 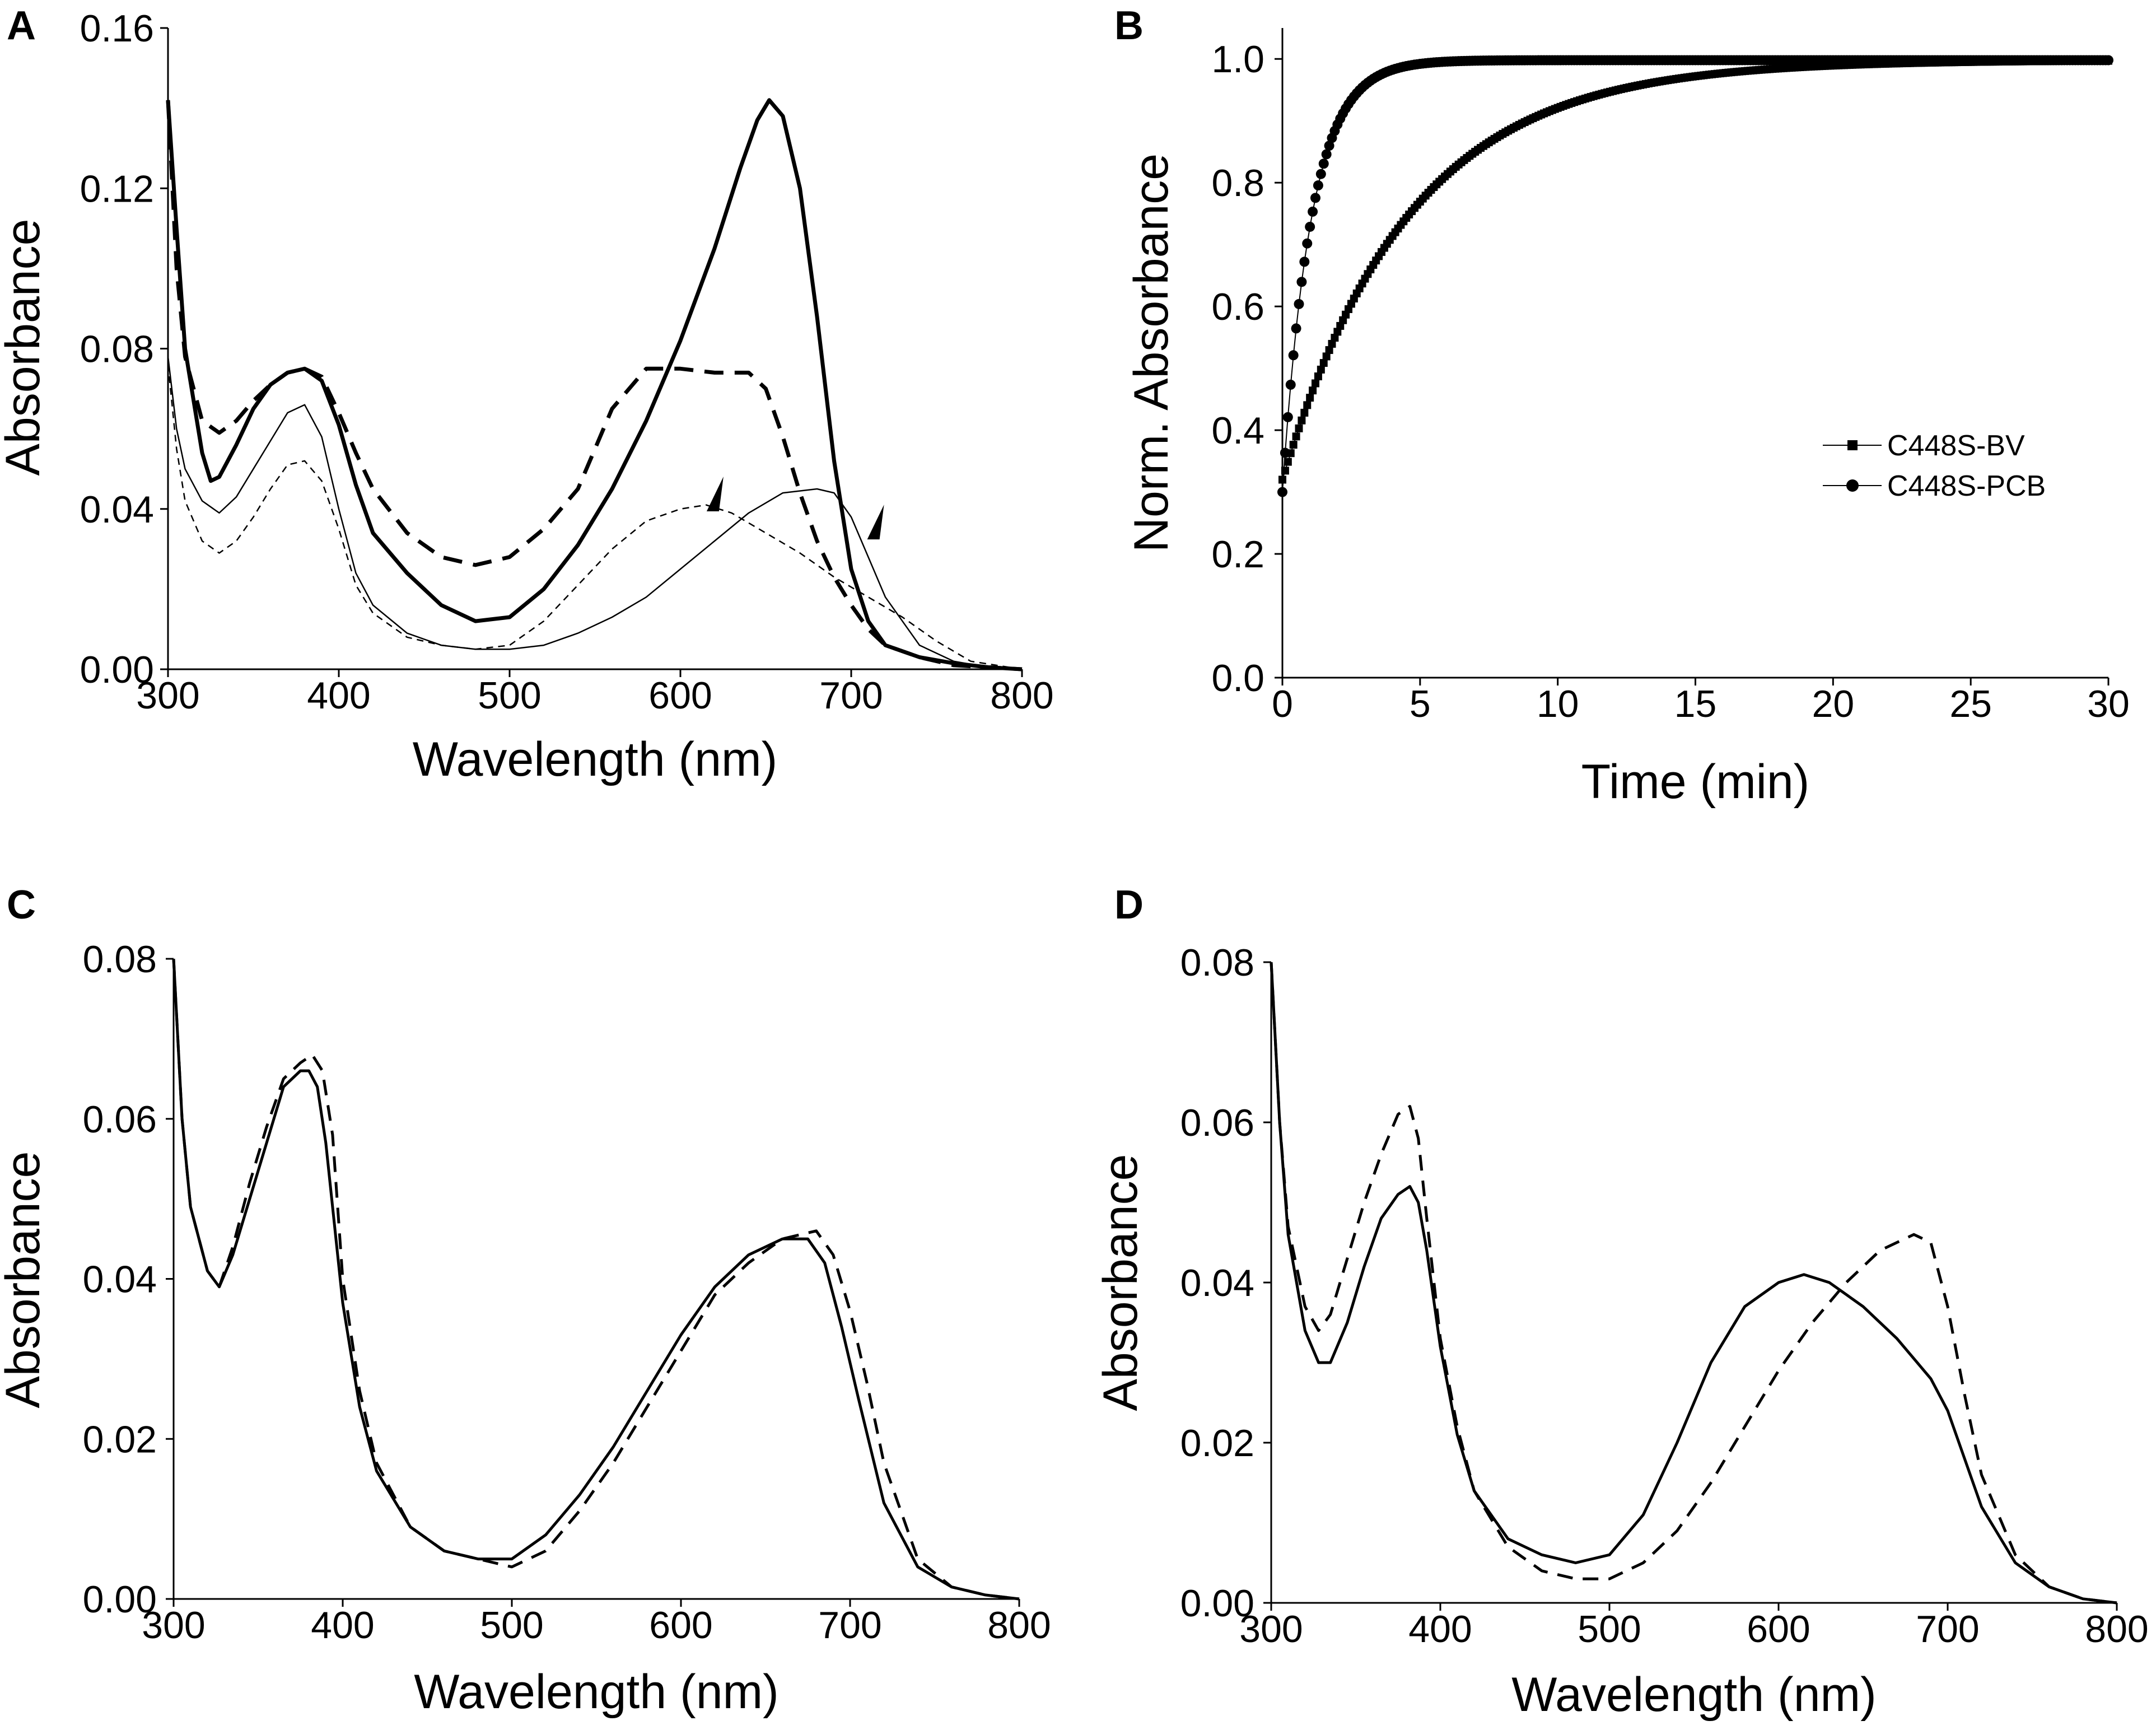 I want to click on panel-d-x-tick-label: 400, so click(x=1440, y=1629).